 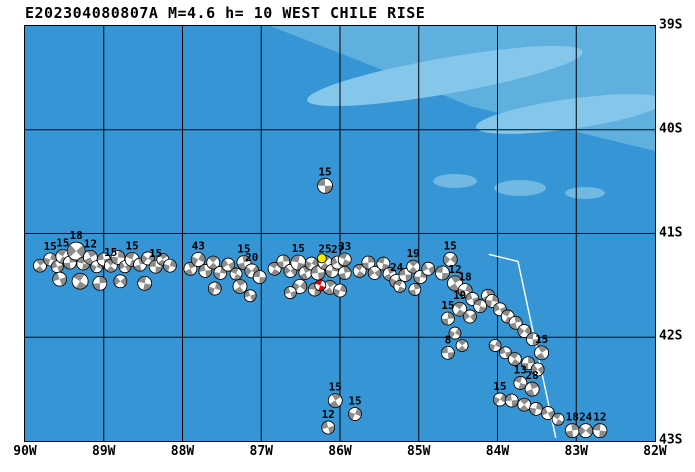 What do you see at coordinates (25, 451) in the screenshot?
I see `lon-tick-label: 90W` at bounding box center [25, 451].